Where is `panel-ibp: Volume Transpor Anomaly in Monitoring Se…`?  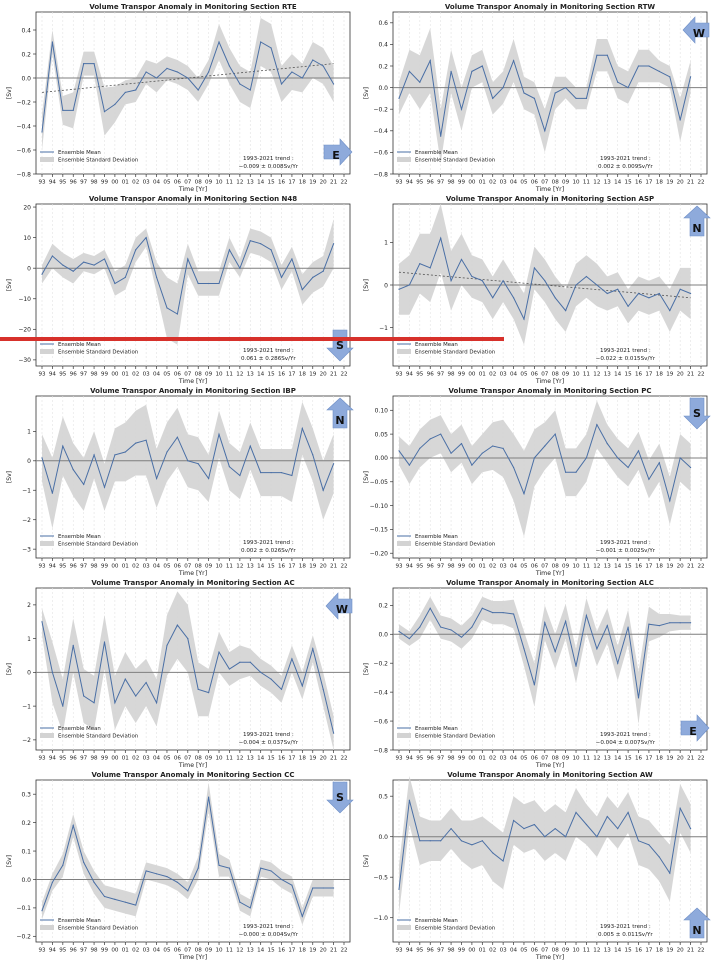
panel-ibp: Volume Transpor Anomaly in Monitoring Se… is located at coordinates (178, 480).